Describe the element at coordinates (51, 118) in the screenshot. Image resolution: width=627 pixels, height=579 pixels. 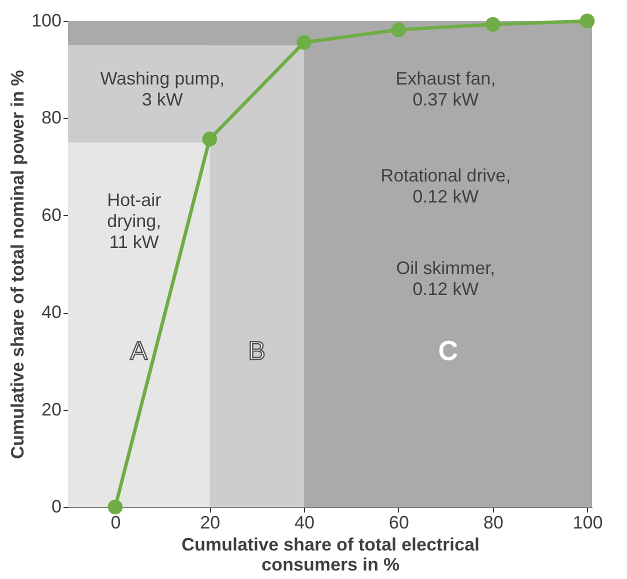
I see `y-tick-label: 80` at that location.